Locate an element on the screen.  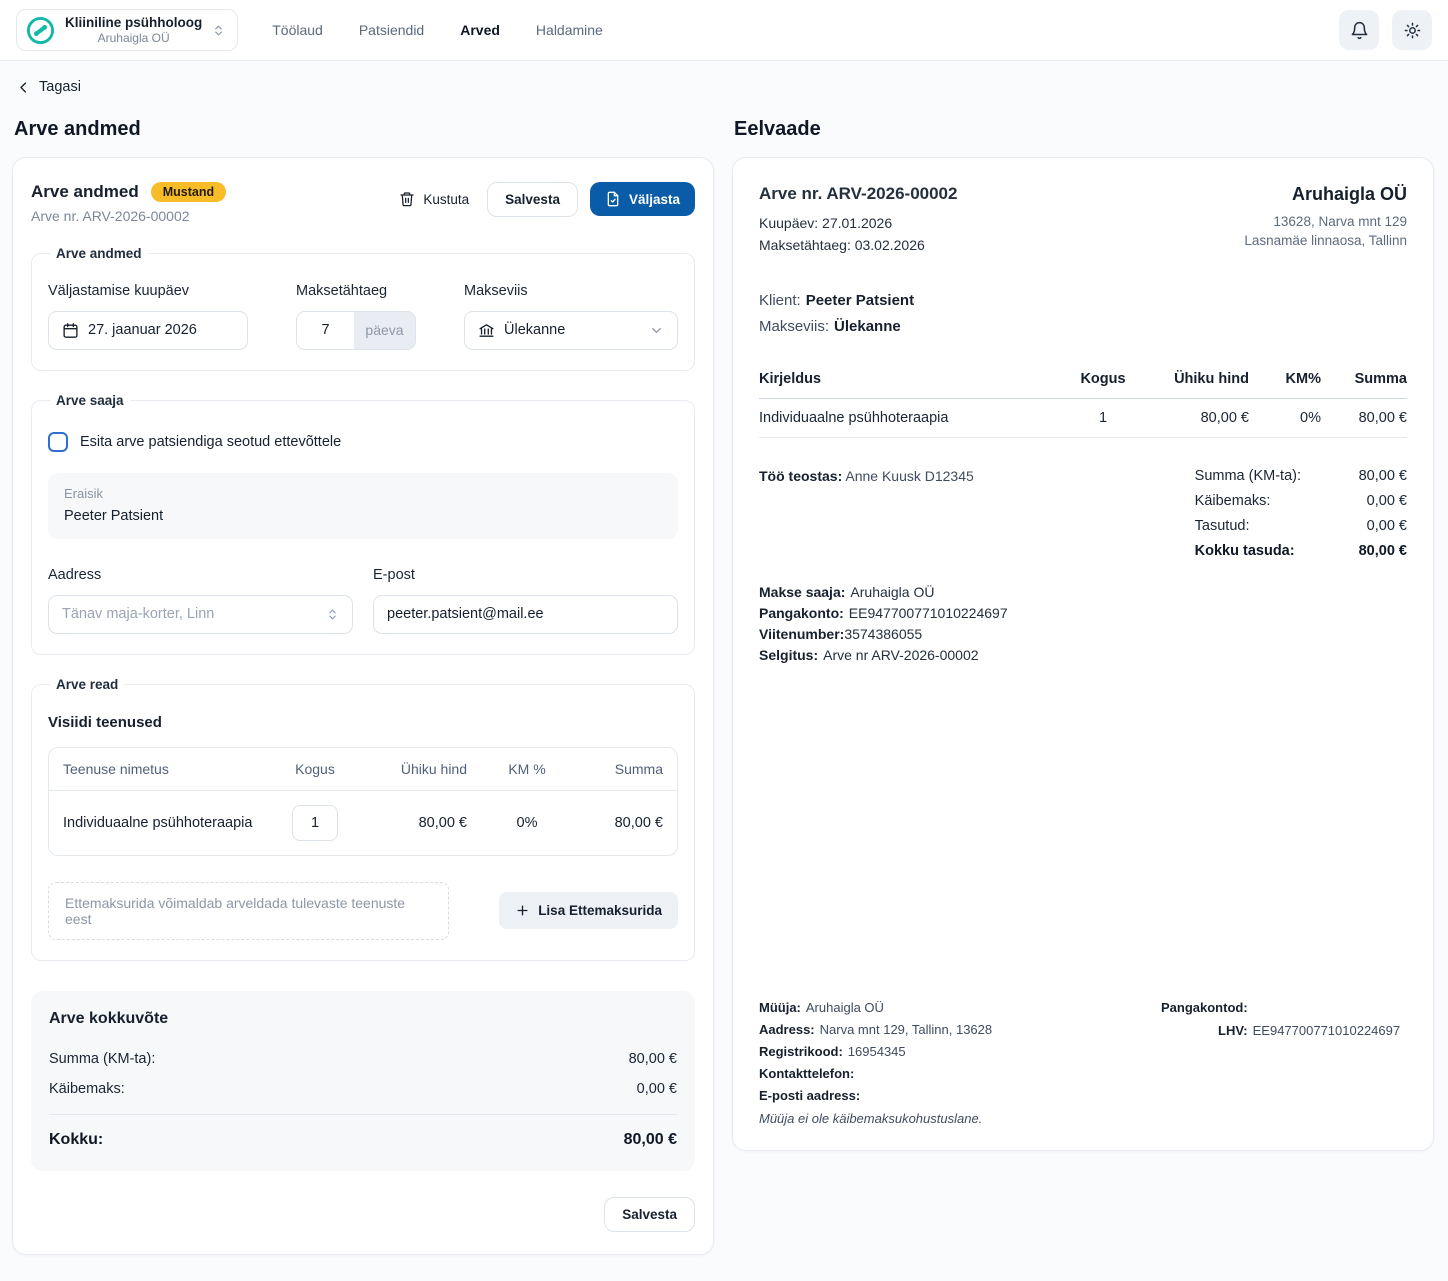
preview-method-row: Makseviis: Ülekanne is located at coordinates (1083, 326).